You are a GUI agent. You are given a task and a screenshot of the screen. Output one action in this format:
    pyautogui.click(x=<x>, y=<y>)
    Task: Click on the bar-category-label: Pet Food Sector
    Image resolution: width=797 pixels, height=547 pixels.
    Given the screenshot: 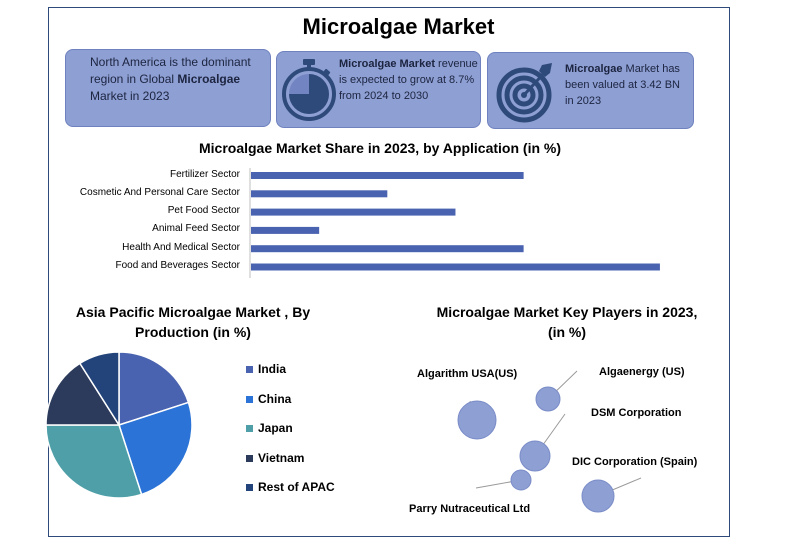 What is the action you would take?
    pyautogui.click(x=203, y=211)
    